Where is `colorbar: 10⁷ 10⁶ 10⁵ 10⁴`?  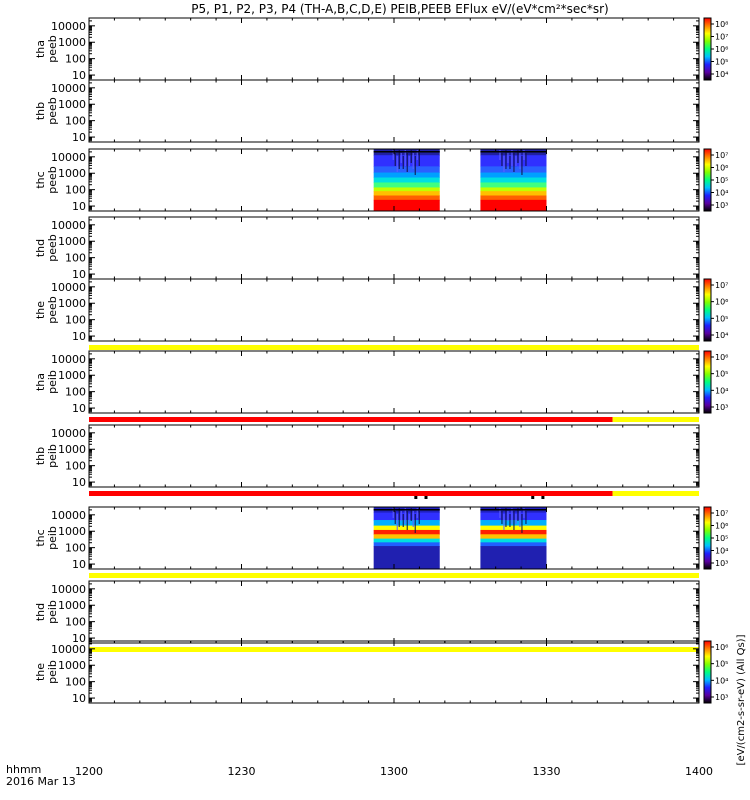 colorbar: 10⁷ 10⁶ 10⁵ 10⁴ is located at coordinates (715, 310).